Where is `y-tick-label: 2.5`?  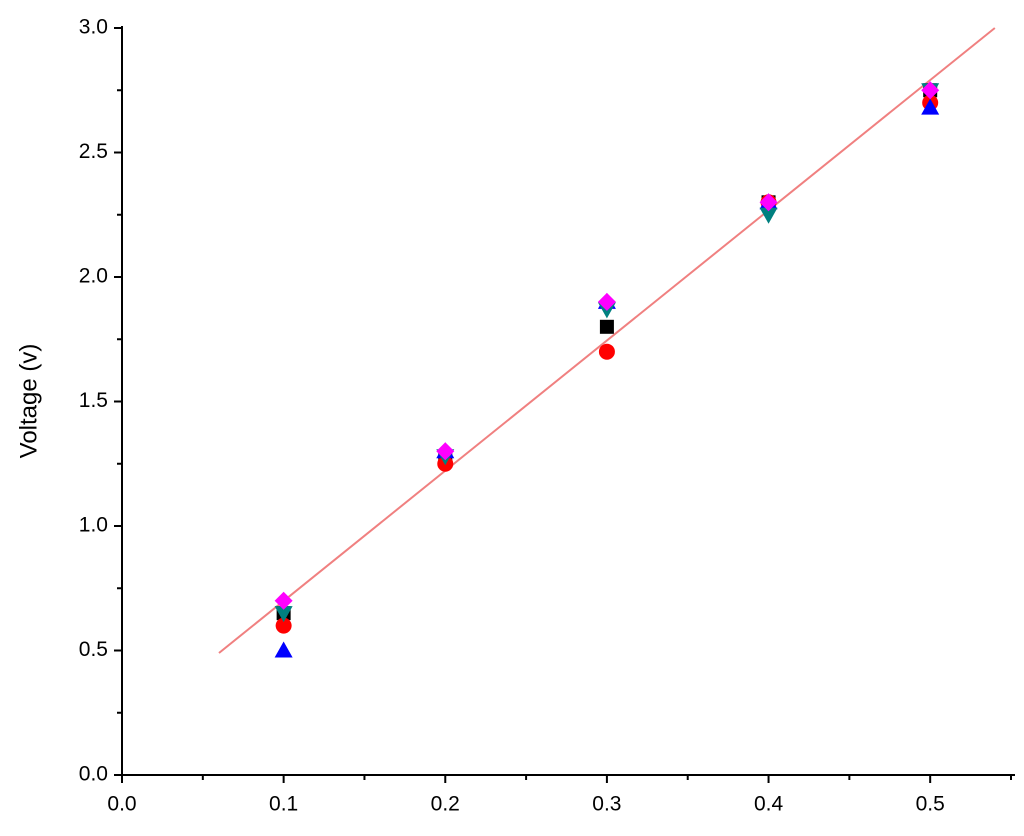 y-tick-label: 2.5 is located at coordinates (93, 151).